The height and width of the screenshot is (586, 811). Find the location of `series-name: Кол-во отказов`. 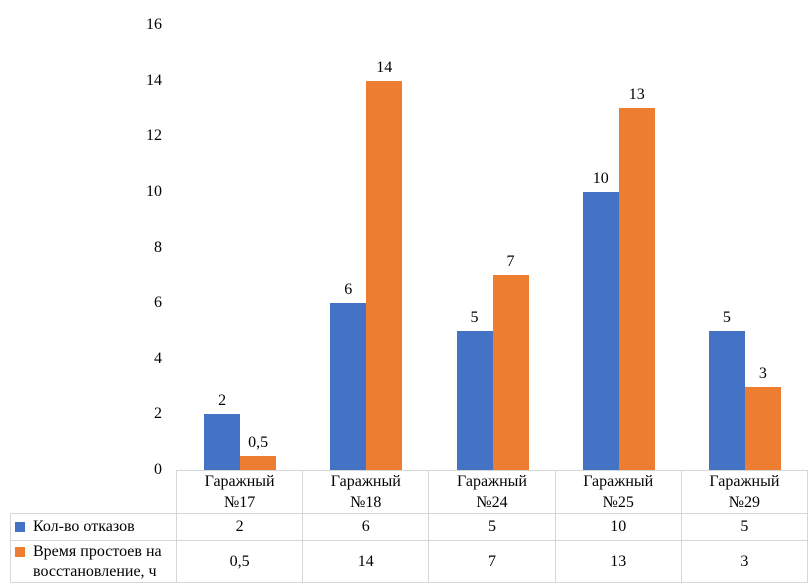

series-name: Кол-во отказов is located at coordinates (84, 526).